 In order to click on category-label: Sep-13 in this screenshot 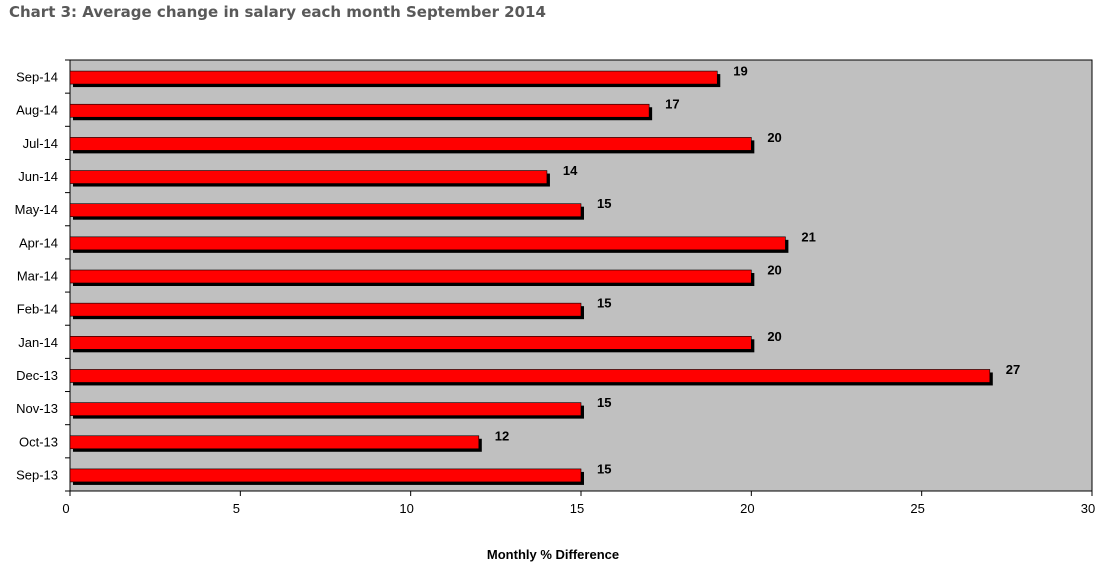, I will do `click(37, 474)`.